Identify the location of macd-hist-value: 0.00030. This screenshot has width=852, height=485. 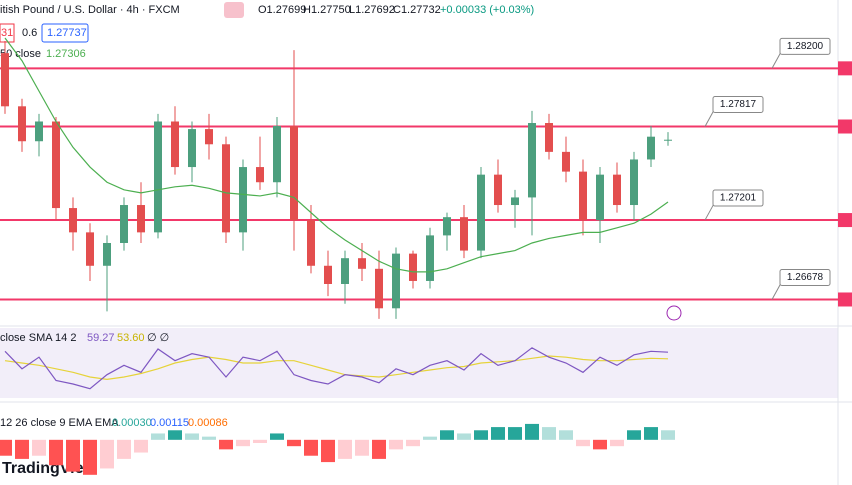
(132, 423).